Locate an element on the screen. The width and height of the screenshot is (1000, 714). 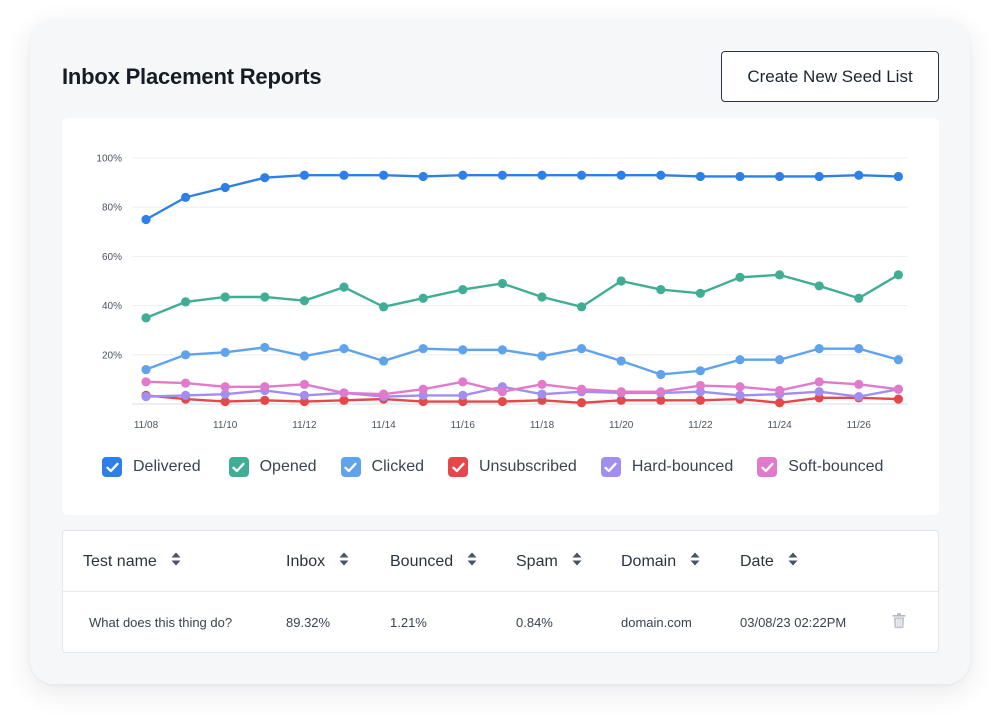
column-header-test-name: Test name is located at coordinates (132, 561).